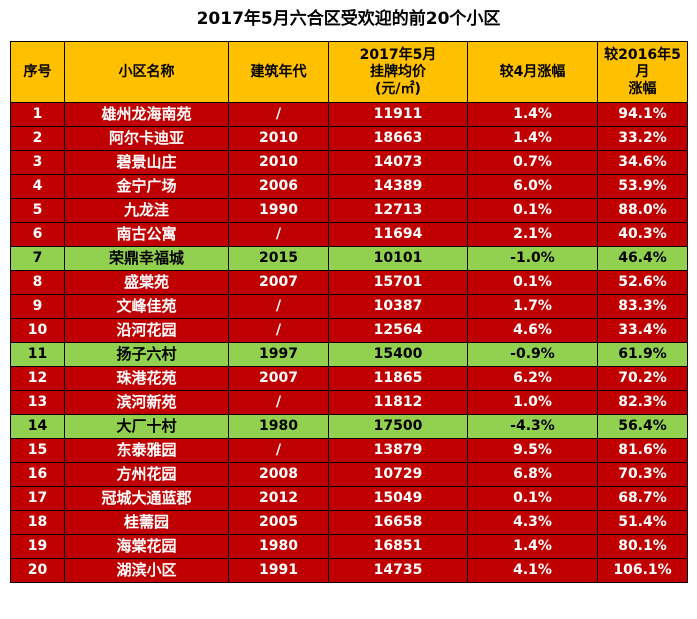  What do you see at coordinates (37, 402) in the screenshot?
I see `cell-no: 13` at bounding box center [37, 402].